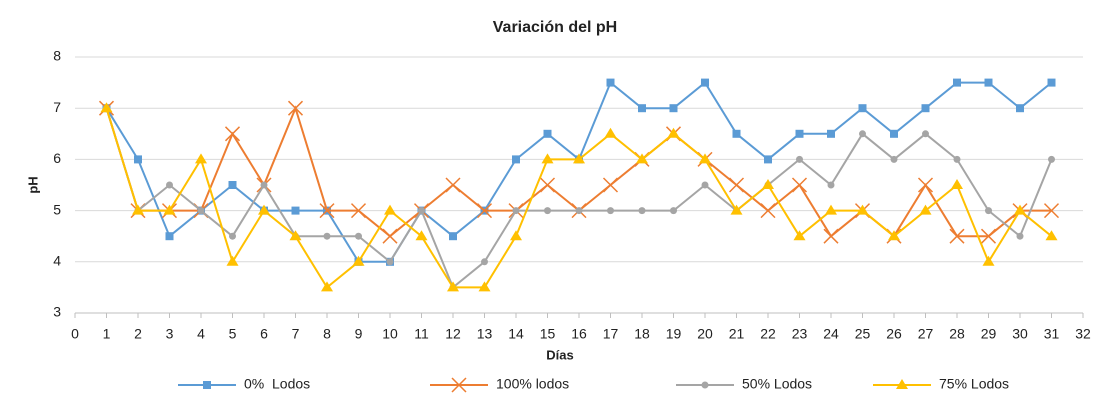  Describe the element at coordinates (532, 384) in the screenshot. I see `legend-label: 100% lodos` at that location.